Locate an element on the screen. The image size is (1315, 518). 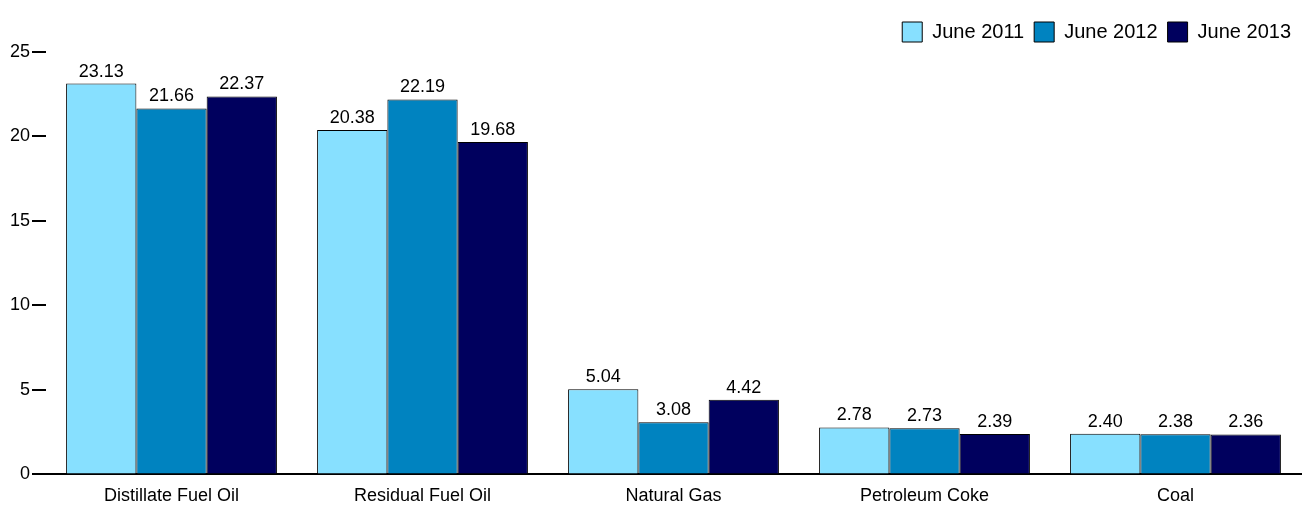
legend-label: June 2012 is located at coordinates (1111, 30).